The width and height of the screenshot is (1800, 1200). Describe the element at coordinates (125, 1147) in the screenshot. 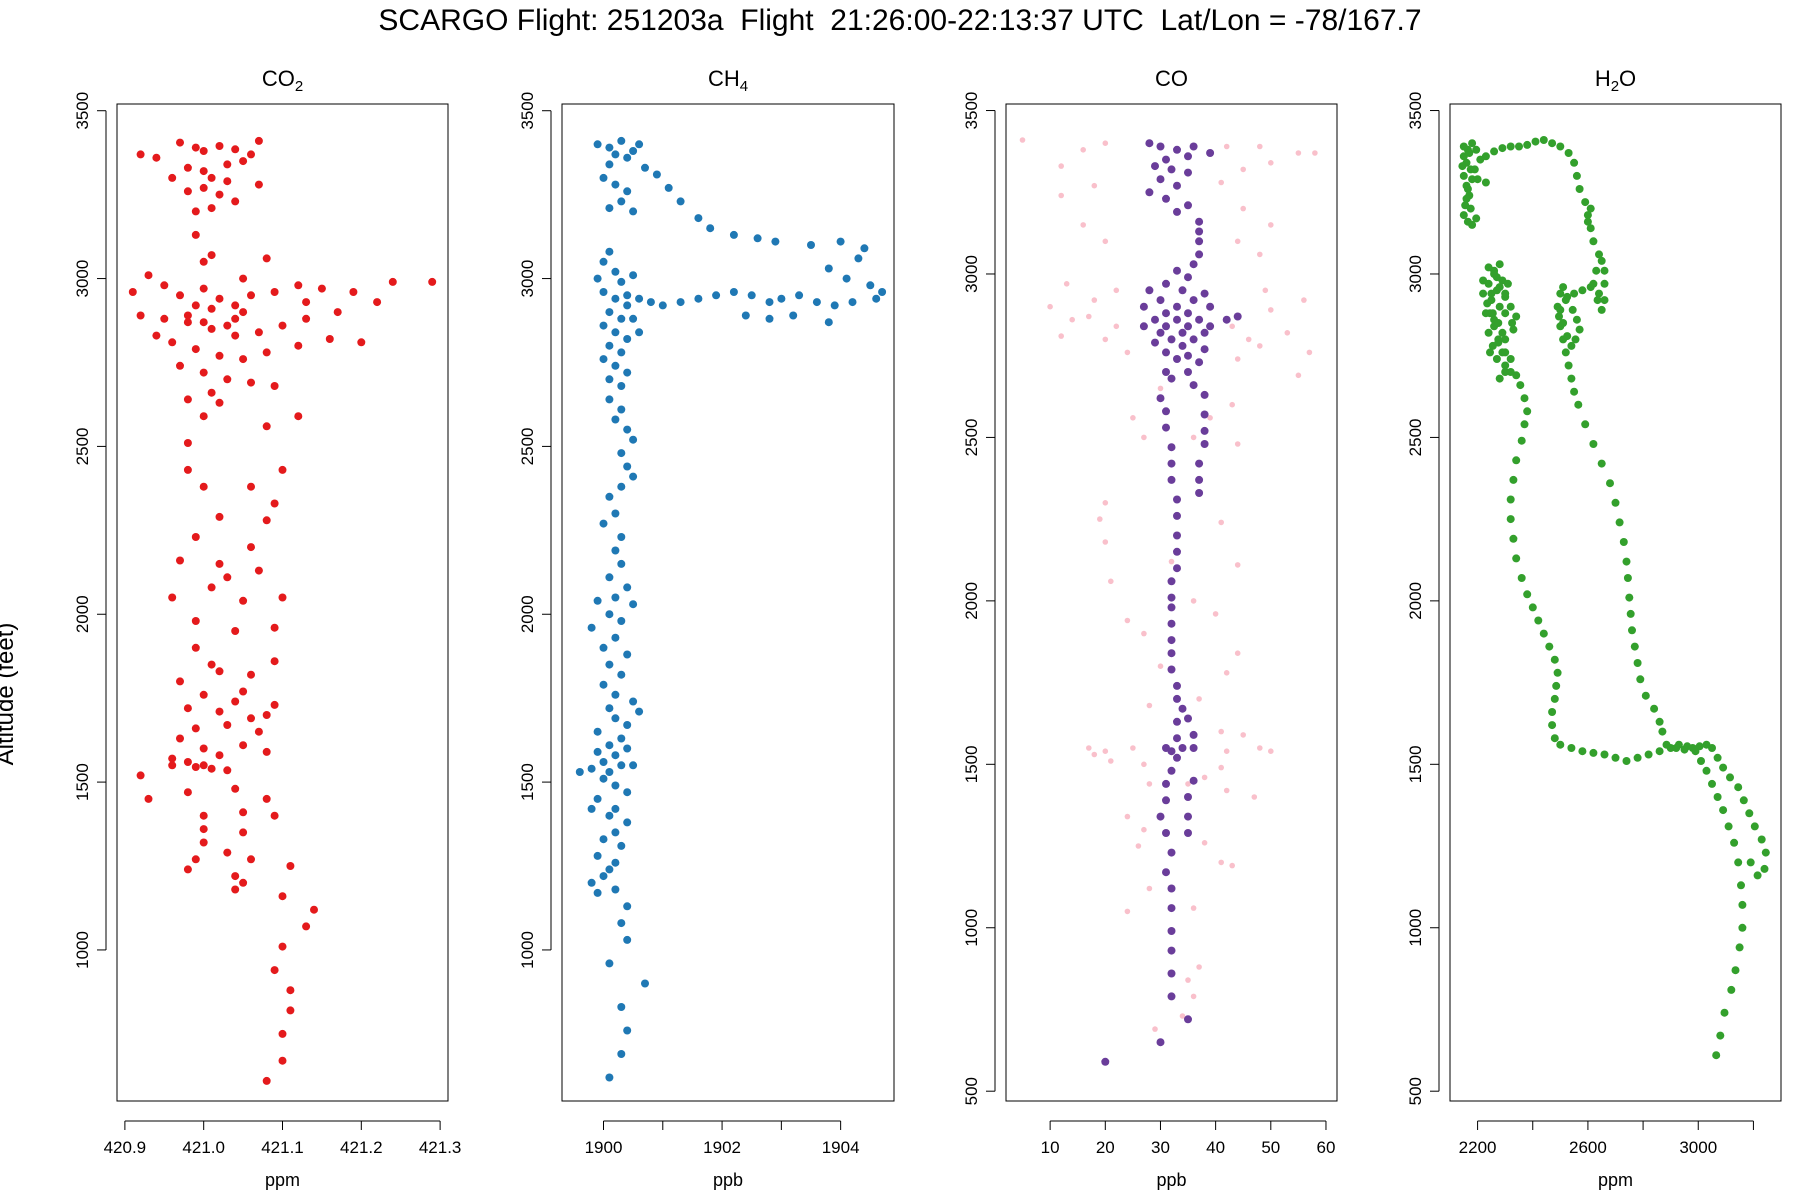

I see `x-tick-label: 420.9` at that location.